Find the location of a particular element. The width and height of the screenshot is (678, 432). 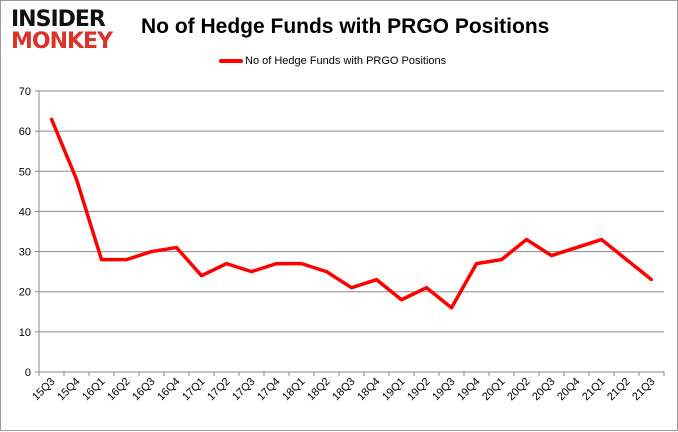

x-tick-label: 20Q2 is located at coordinates (519, 390).